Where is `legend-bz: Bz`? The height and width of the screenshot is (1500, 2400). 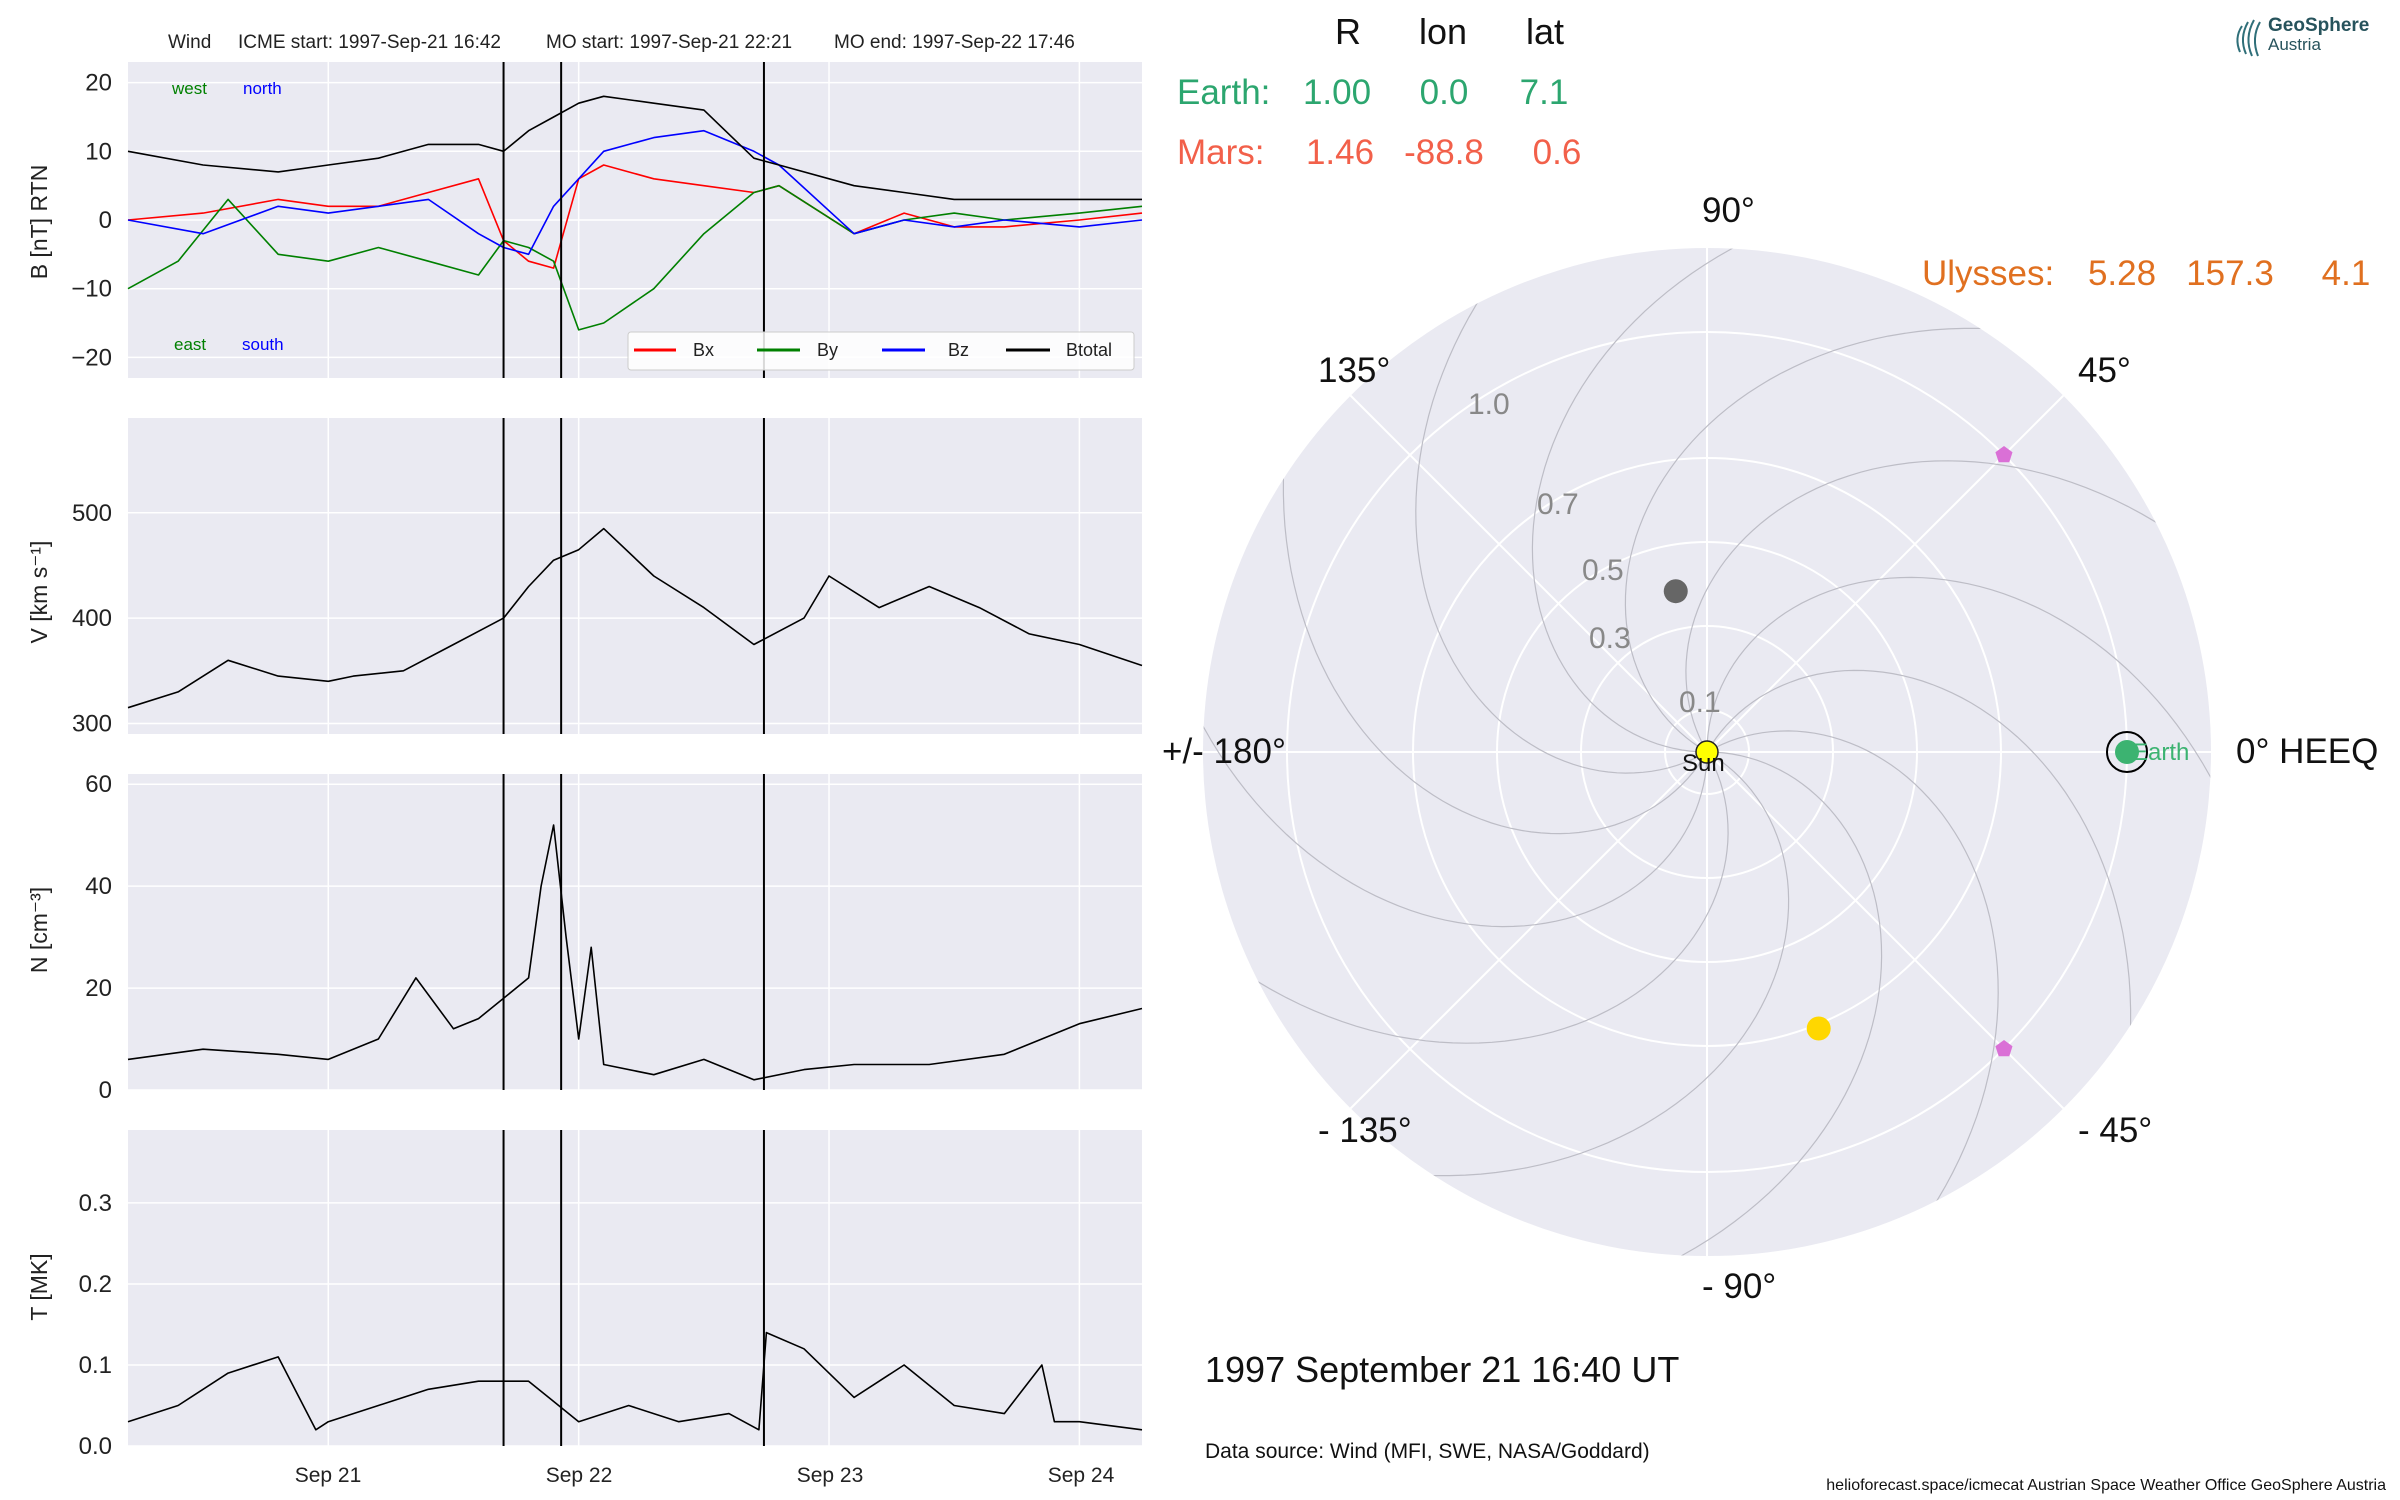 legend-bz: Bz is located at coordinates (958, 350).